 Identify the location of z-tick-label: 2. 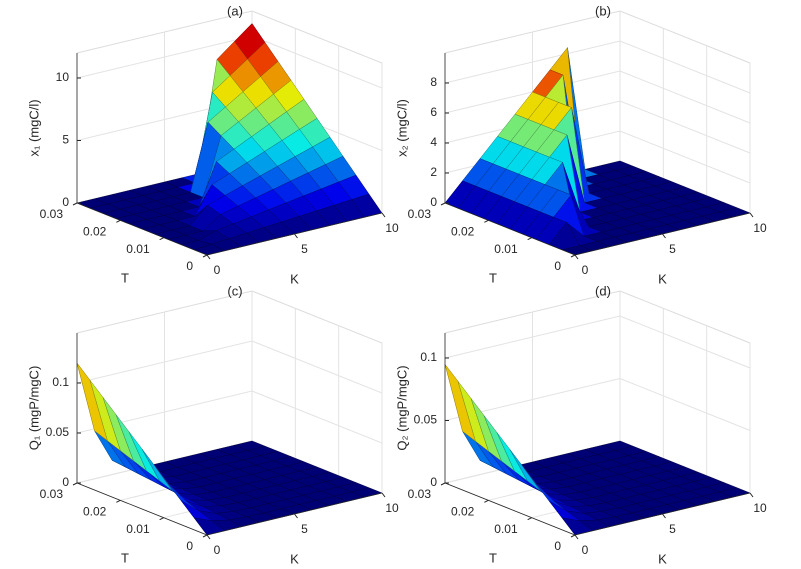
(433, 172).